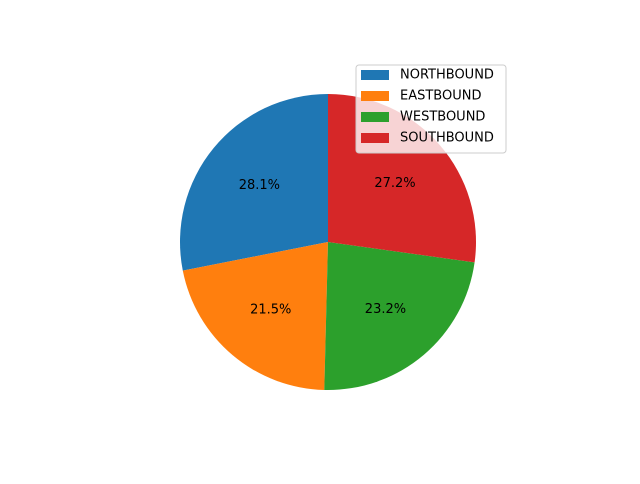 Image resolution: width=640 pixels, height=484 pixels. What do you see at coordinates (447, 138) in the screenshot?
I see `legend-label-southbound: SOUTHBOUND` at bounding box center [447, 138].